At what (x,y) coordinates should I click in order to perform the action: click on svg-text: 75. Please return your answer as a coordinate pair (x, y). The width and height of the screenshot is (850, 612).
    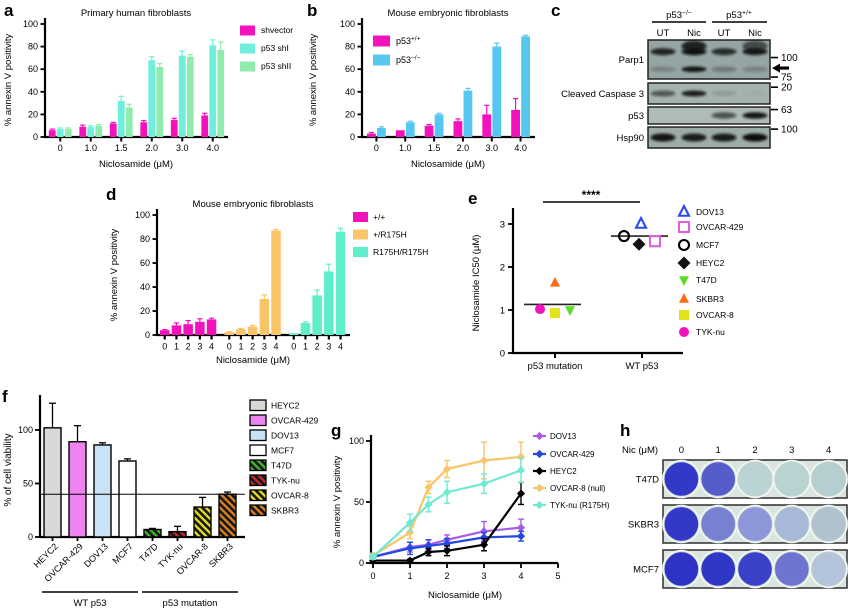
    Looking at the image, I should click on (787, 78).